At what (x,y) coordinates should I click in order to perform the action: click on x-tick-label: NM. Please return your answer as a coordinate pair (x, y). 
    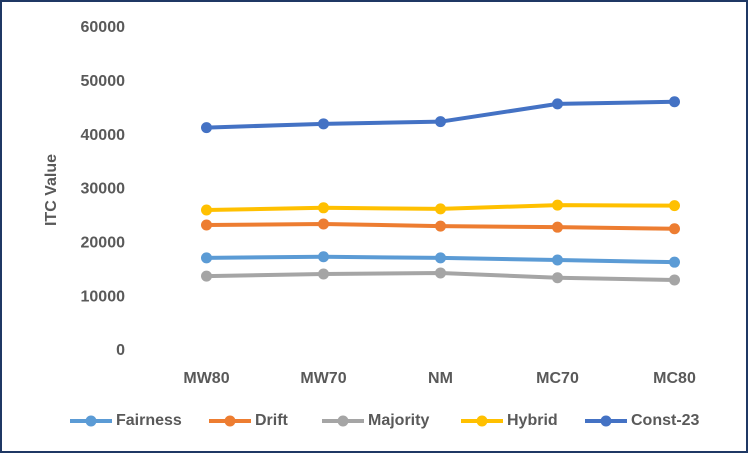
    Looking at the image, I should click on (440, 378).